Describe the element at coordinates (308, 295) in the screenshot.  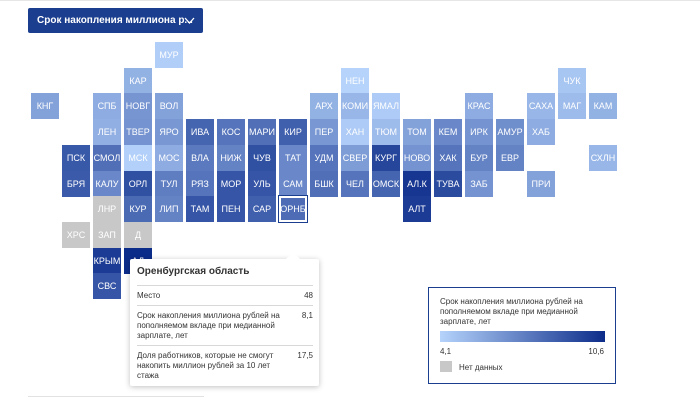
I see `tooltip-value-rank: 48` at that location.